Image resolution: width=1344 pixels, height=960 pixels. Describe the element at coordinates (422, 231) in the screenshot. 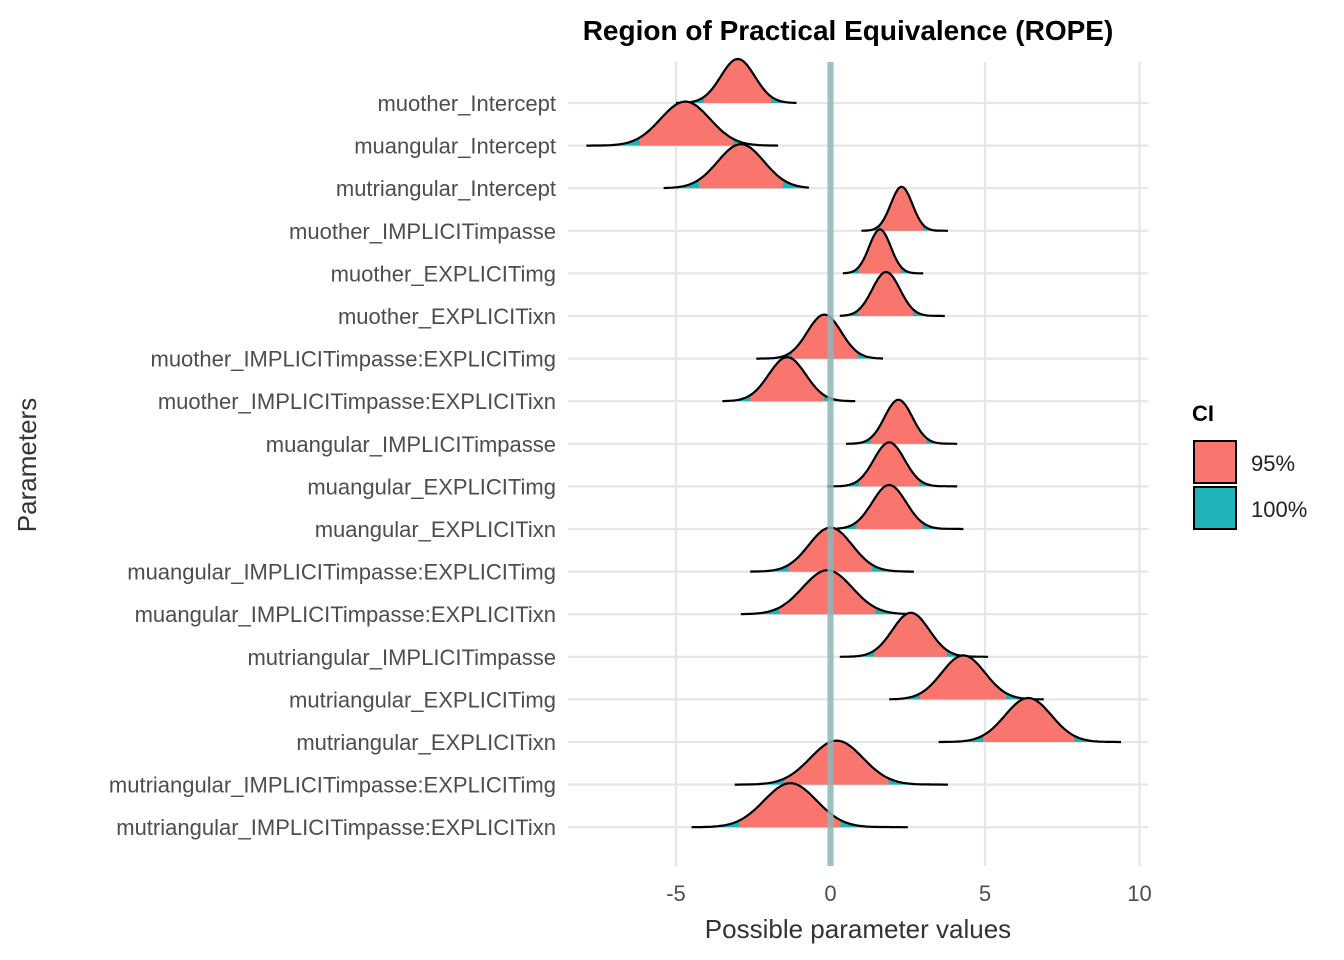

I see `parameter-label: muother_IMPLICITimpasse` at that location.